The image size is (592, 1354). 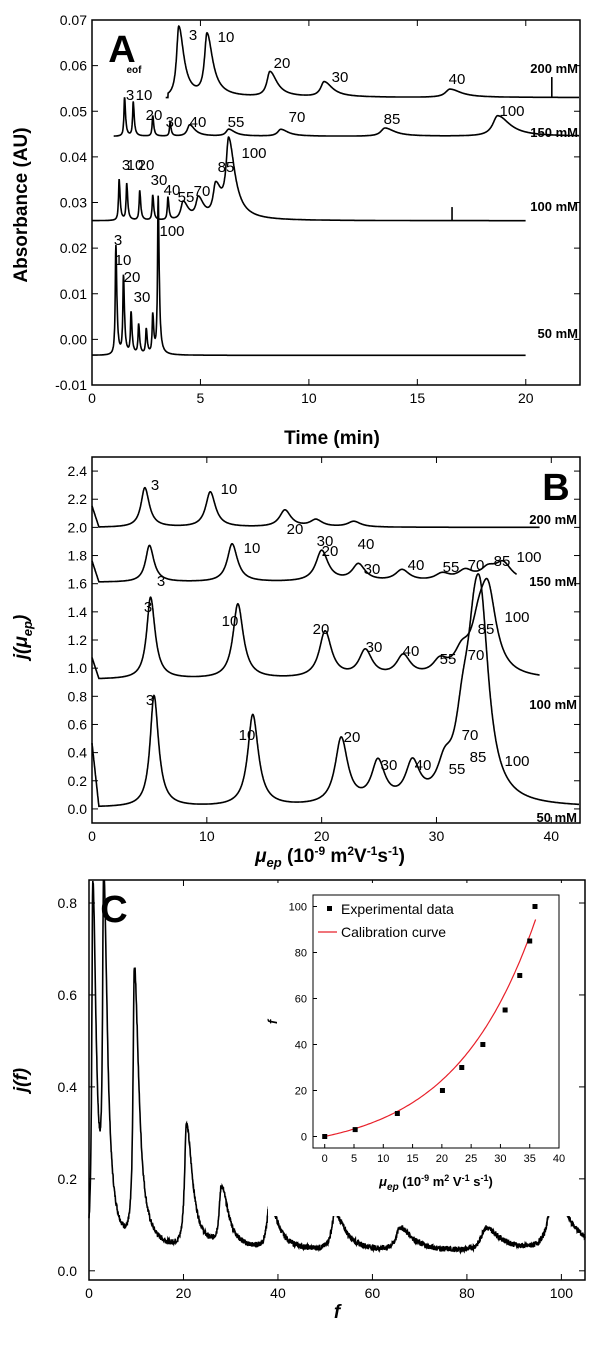 What do you see at coordinates (552, 836) in the screenshot?
I see `x-tick-label: 40` at bounding box center [552, 836].